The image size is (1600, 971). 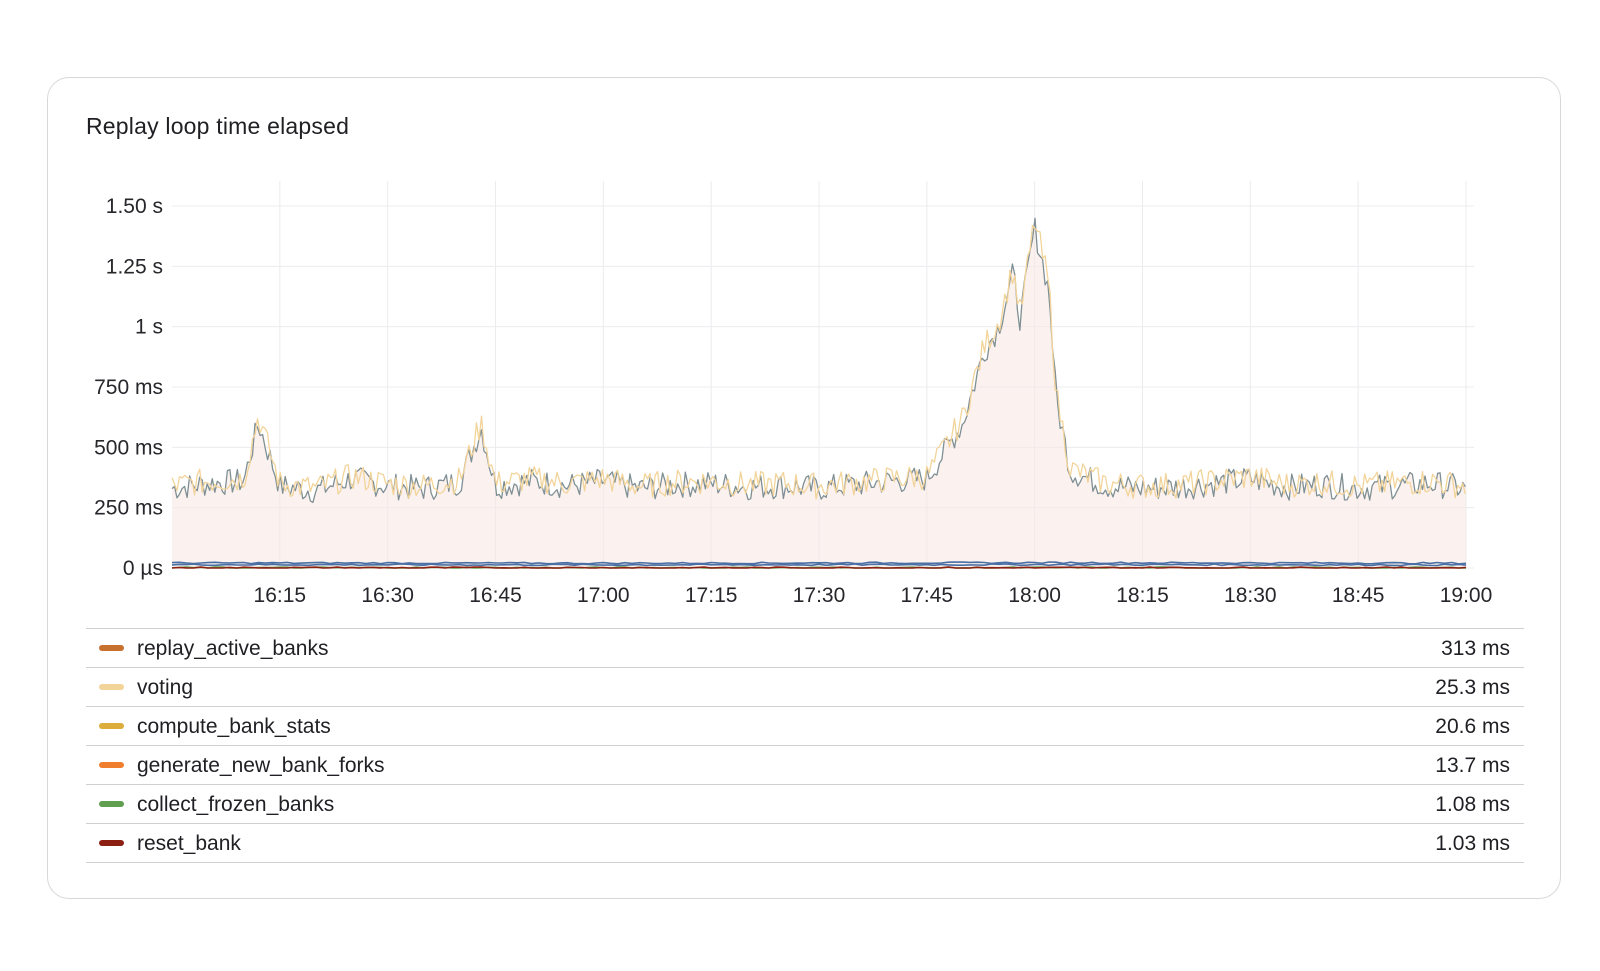 I want to click on legend-series-value: 1.03 ms, so click(x=1472, y=843).